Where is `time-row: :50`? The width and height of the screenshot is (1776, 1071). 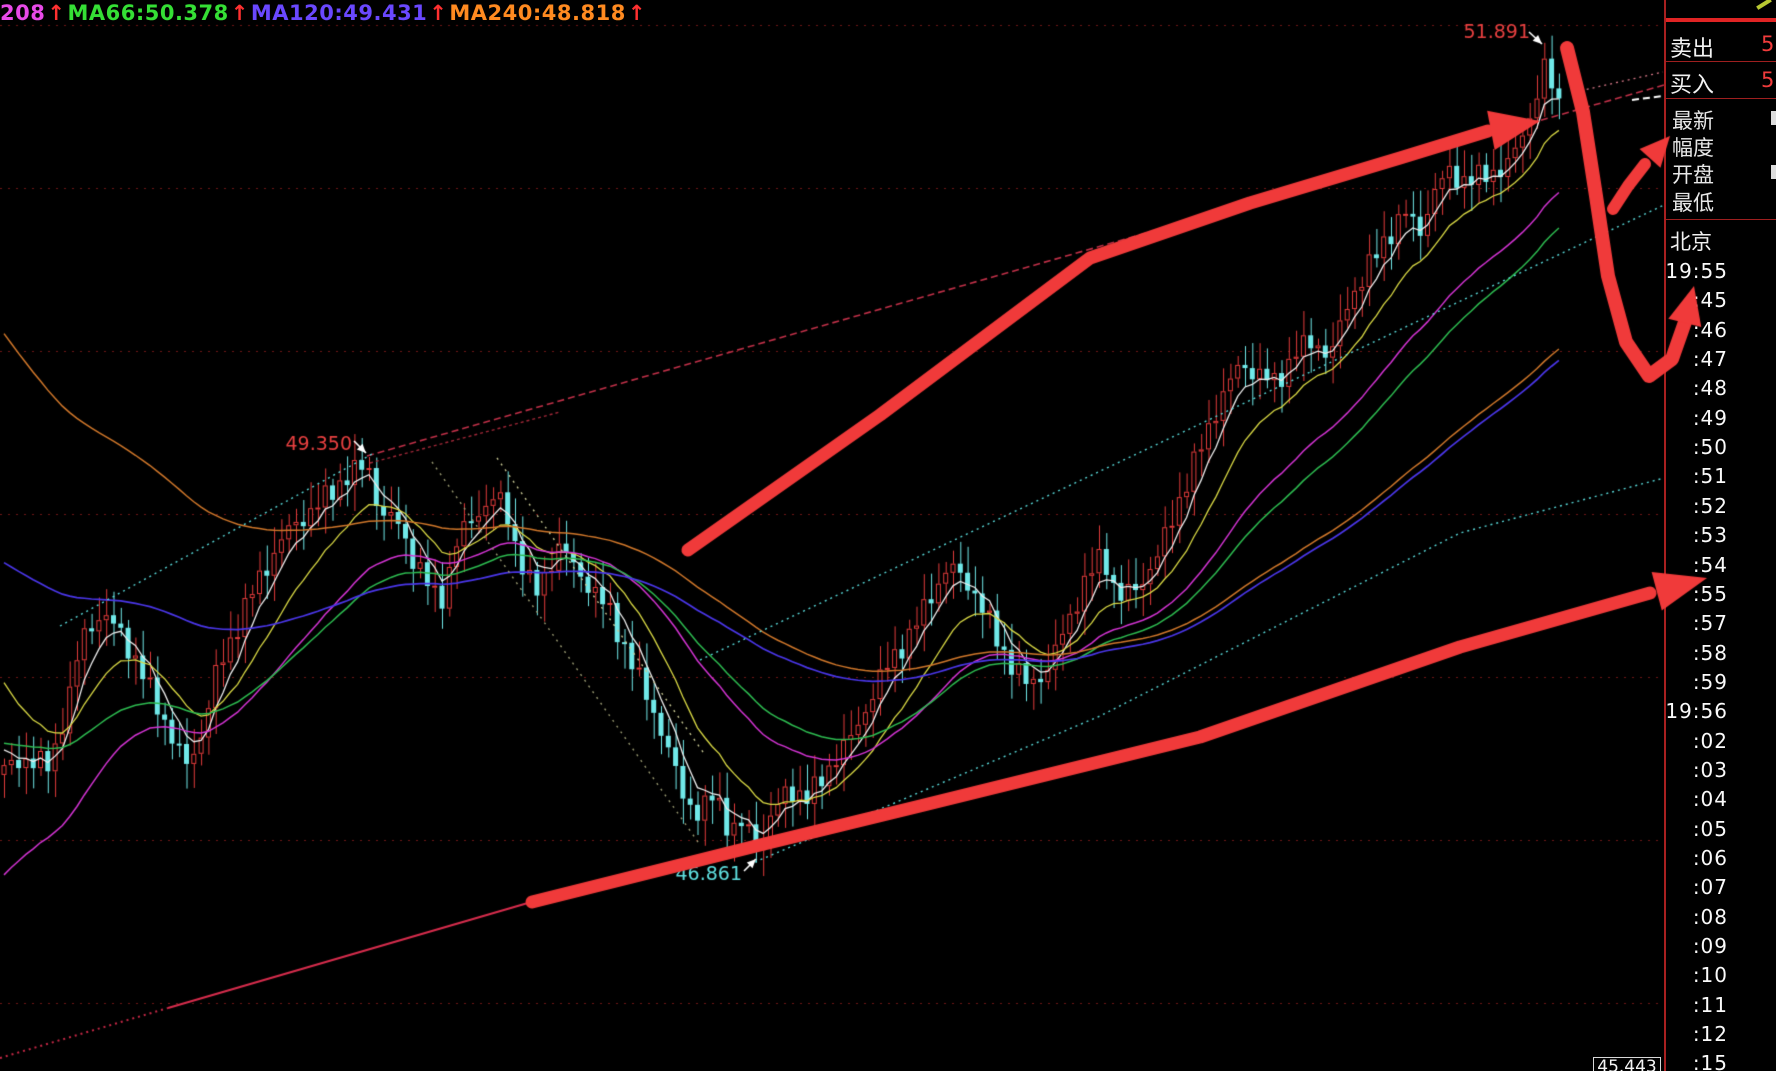 time-row: :50 is located at coordinates (1710, 447).